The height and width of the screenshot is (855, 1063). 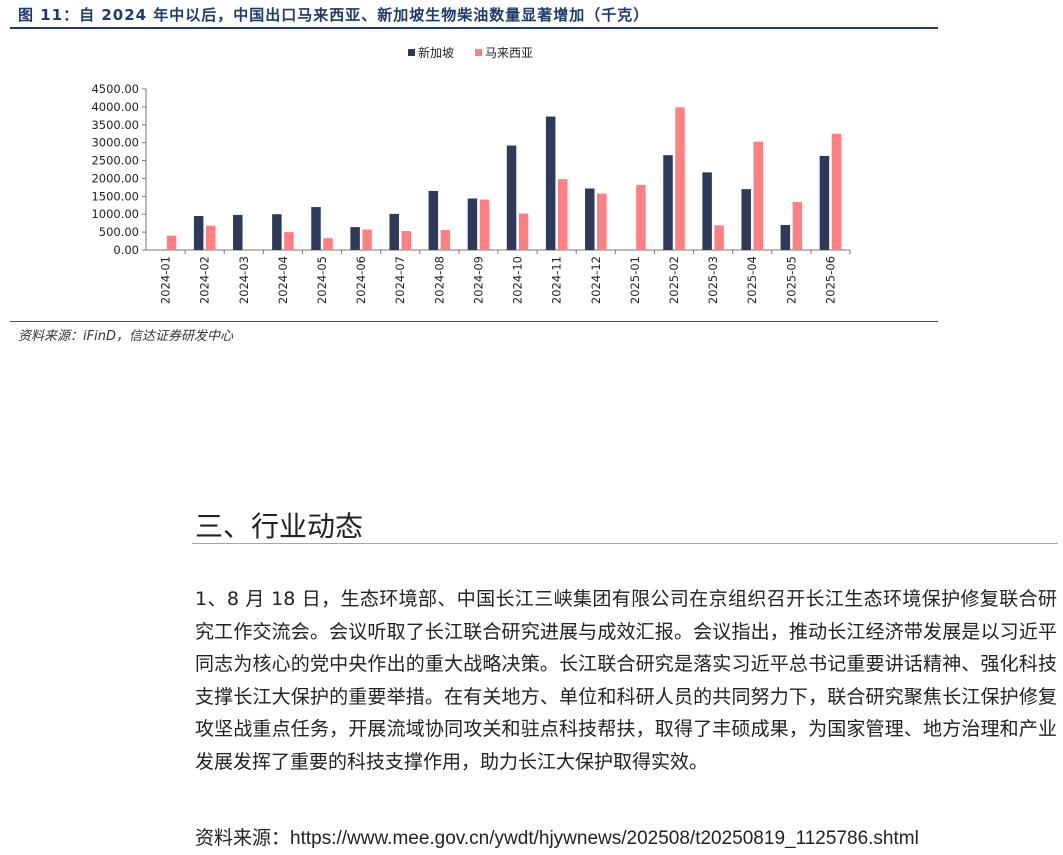 I want to click on y-tick-label: 4500.00, so click(x=115, y=89).